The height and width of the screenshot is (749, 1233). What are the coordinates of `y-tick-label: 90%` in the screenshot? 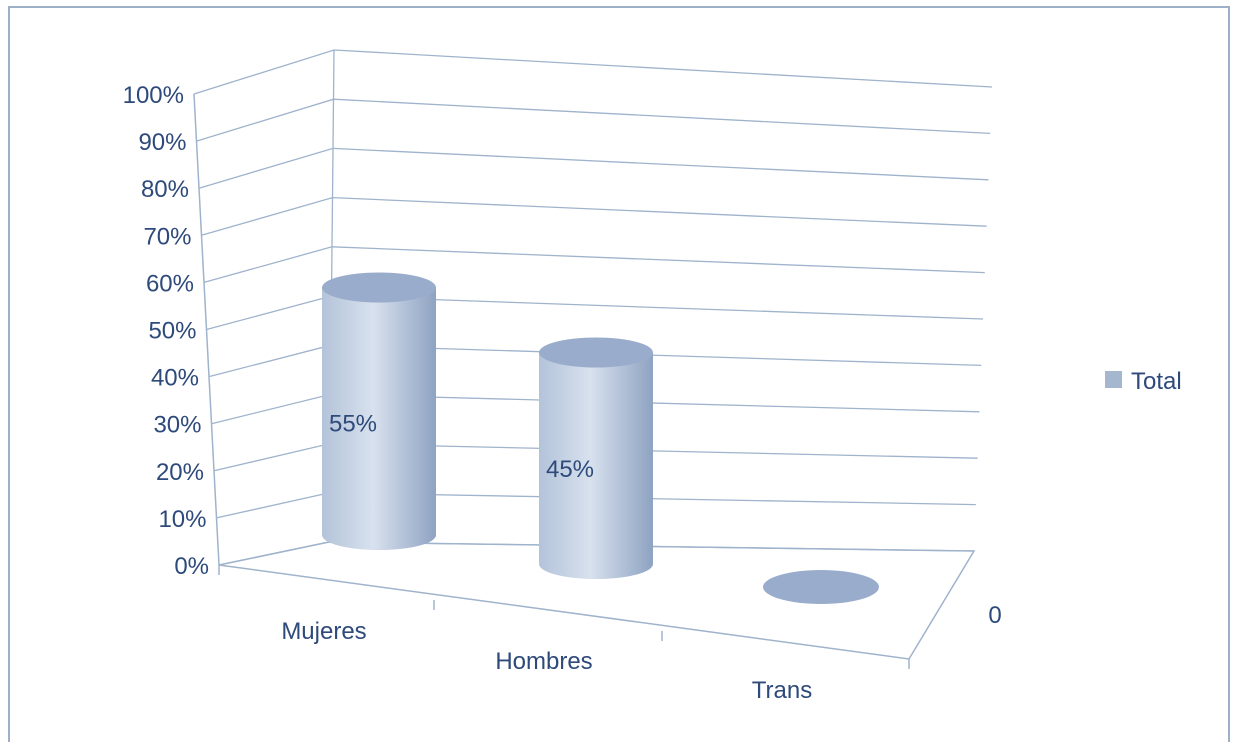 It's located at (162, 142).